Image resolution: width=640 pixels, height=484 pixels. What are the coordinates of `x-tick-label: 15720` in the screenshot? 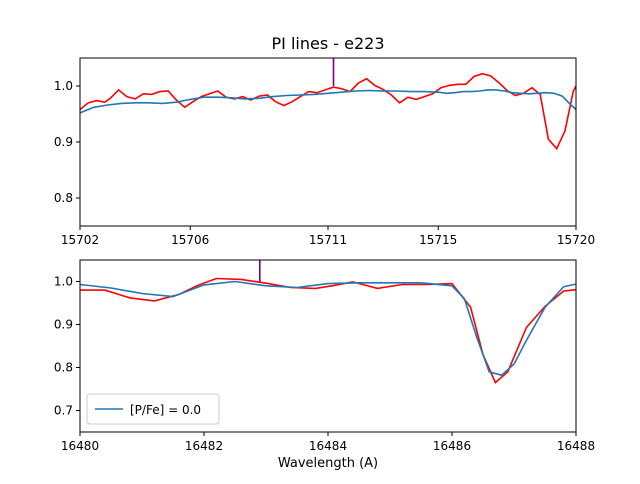 It's located at (576, 240).